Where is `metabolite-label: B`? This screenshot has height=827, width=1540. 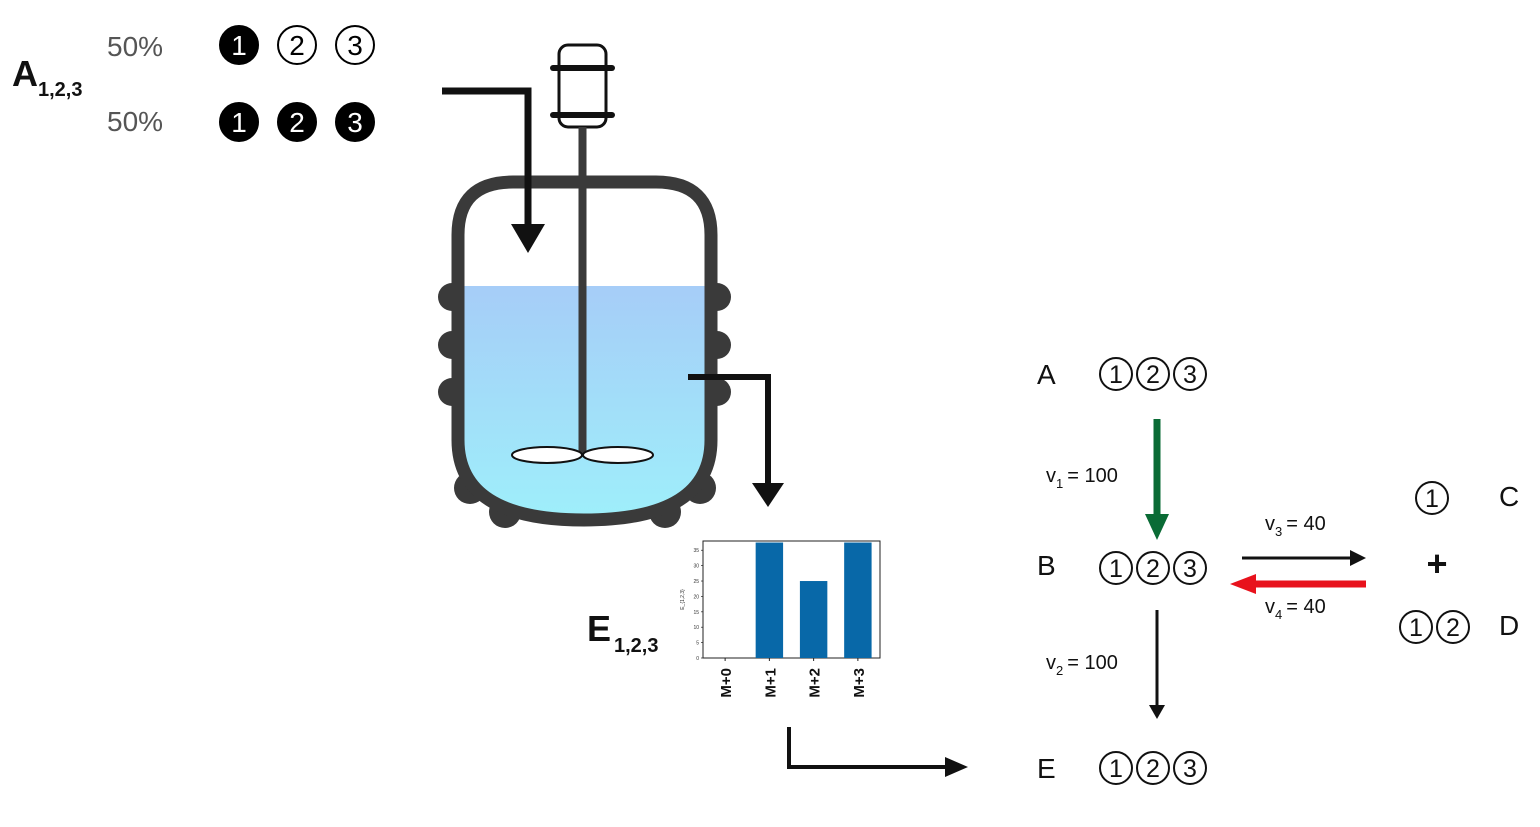
metabolite-label: B is located at coordinates (1046, 565).